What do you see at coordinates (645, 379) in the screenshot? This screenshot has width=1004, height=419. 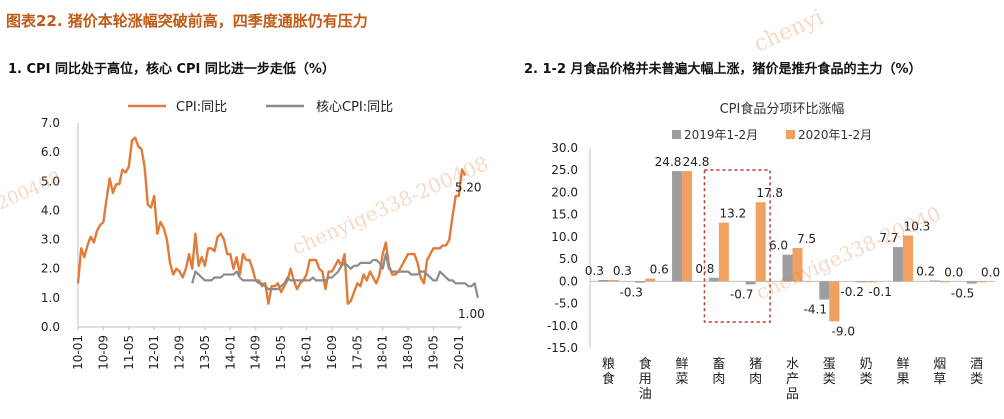 I see `category-label-char: 用` at bounding box center [645, 379].